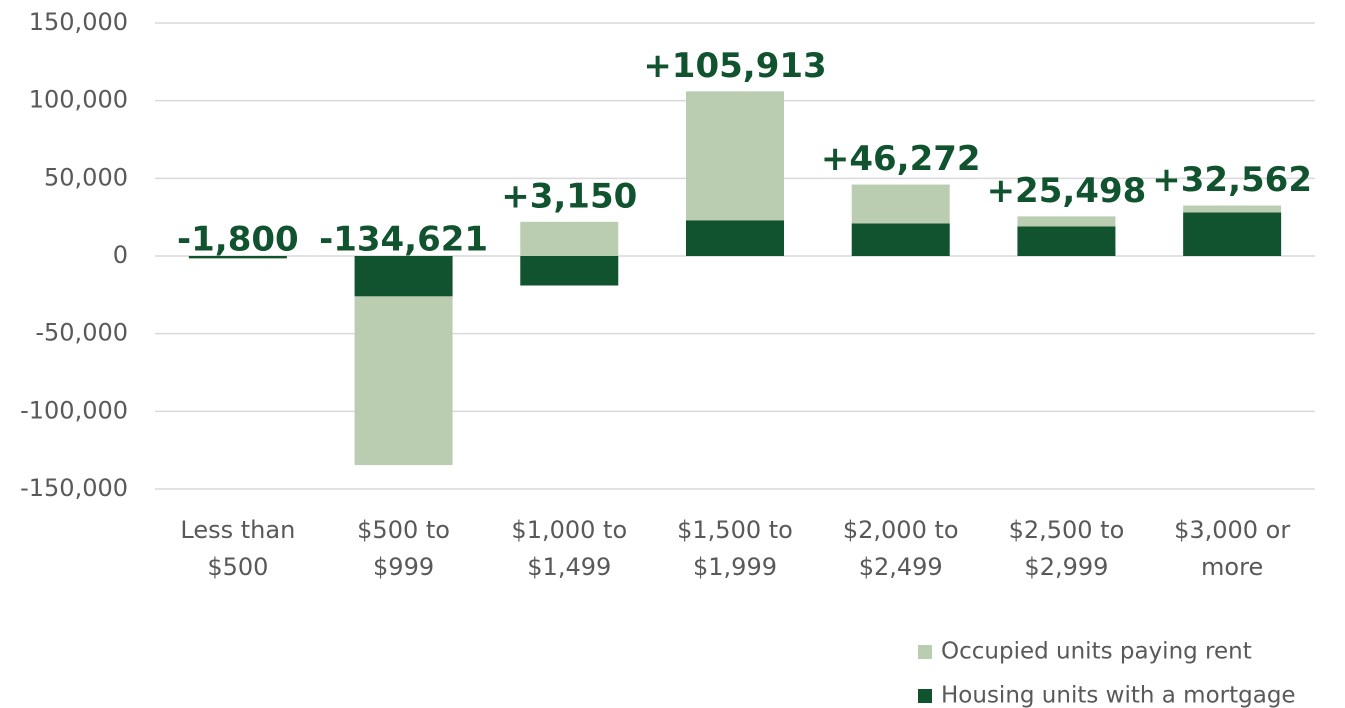  What do you see at coordinates (74, 410) in the screenshot?
I see `y-tick-label: -100,000` at bounding box center [74, 410].